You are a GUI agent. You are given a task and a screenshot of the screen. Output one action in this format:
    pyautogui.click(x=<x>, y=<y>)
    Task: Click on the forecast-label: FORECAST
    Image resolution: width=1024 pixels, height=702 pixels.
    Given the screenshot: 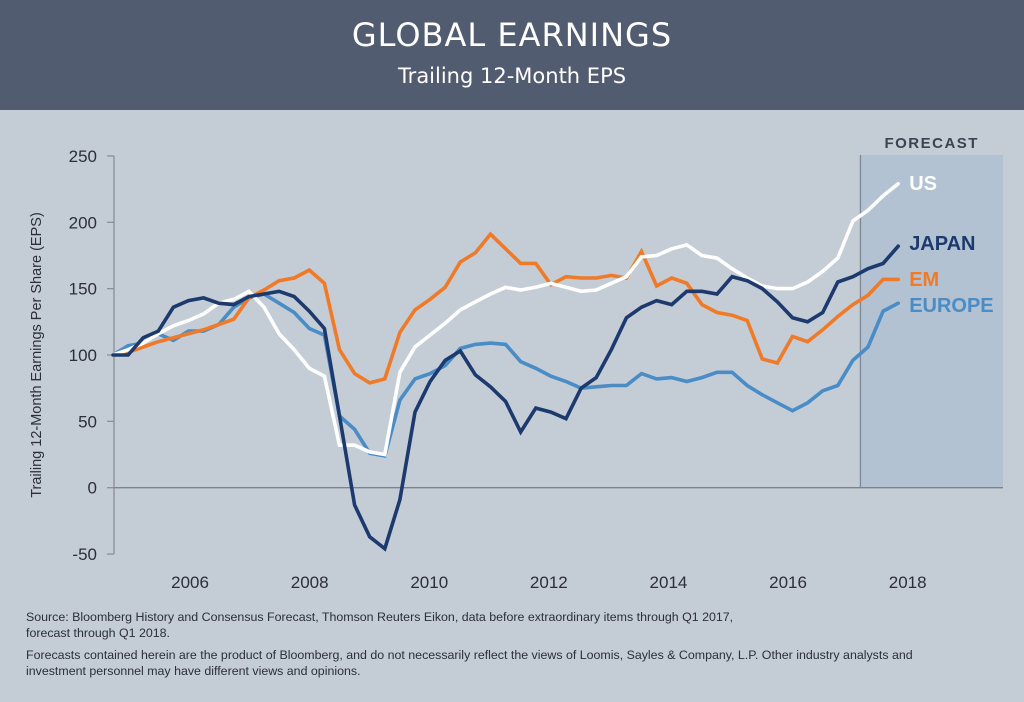 What is the action you would take?
    pyautogui.click(x=931, y=143)
    